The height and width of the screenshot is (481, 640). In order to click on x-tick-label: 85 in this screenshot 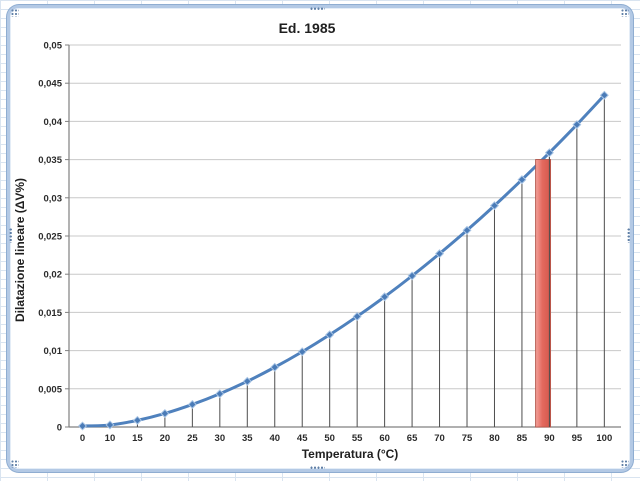, I will do `click(522, 438)`.